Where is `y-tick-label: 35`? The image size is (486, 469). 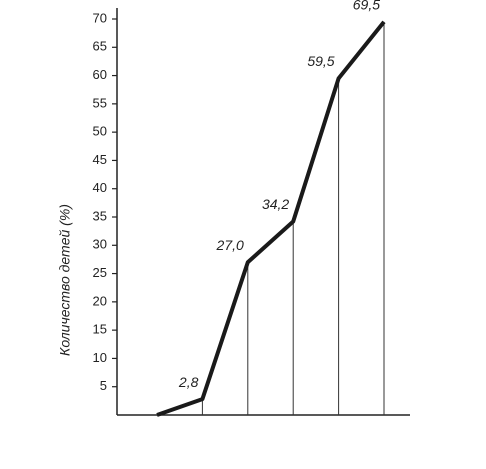 y-tick-label: 35 is located at coordinates (100, 215).